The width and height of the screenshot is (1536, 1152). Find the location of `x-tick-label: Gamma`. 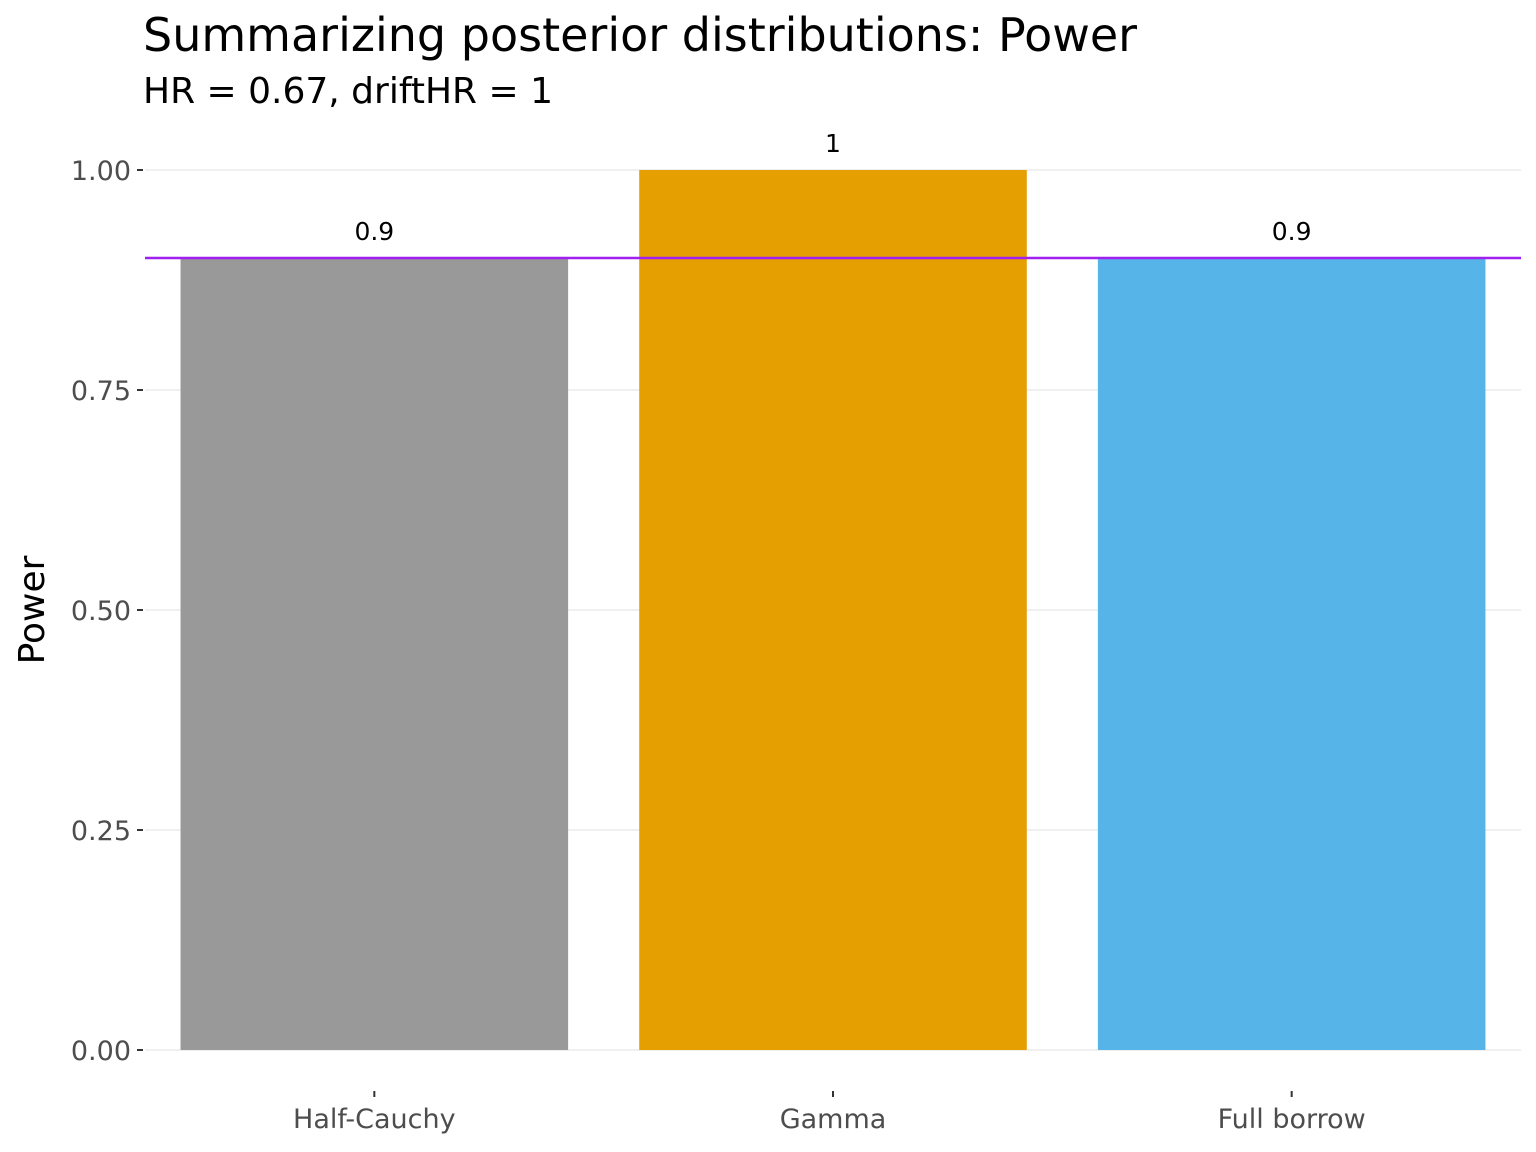

x-tick-label: Gamma is located at coordinates (833, 1119).